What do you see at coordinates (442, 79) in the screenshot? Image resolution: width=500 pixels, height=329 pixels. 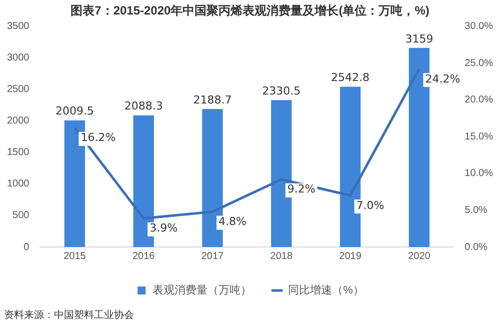 I see `data-label: 24.2%` at bounding box center [442, 79].